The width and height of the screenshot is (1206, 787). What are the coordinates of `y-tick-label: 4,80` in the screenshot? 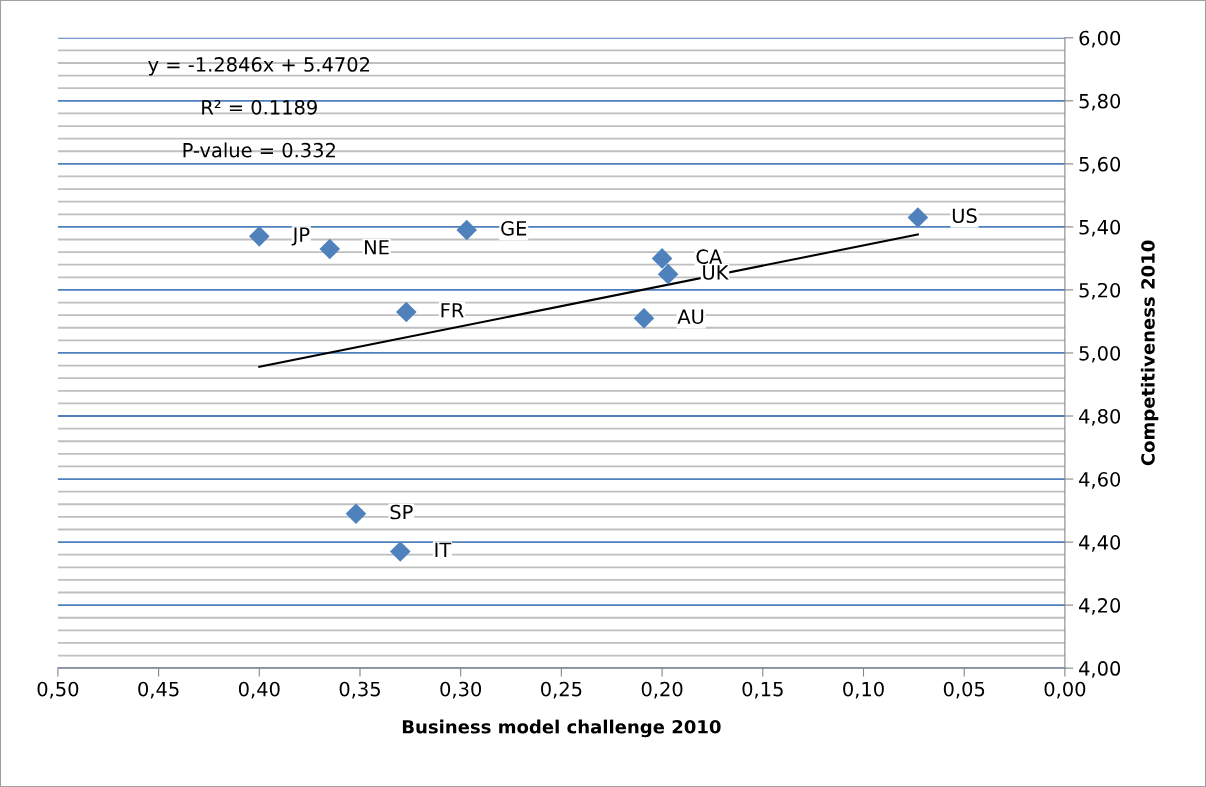 It's located at (1100, 417).